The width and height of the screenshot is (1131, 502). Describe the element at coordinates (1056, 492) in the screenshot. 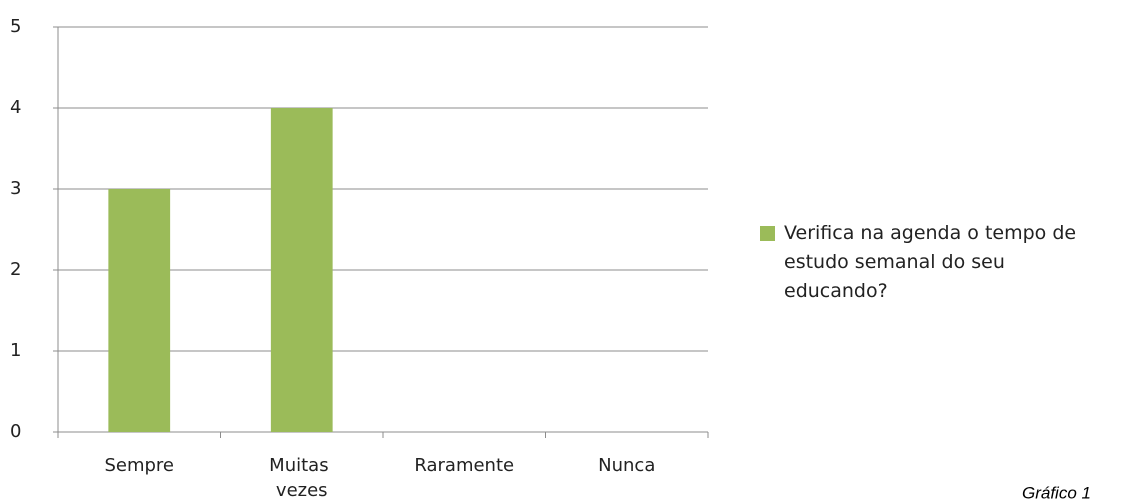

I see `annotation: Gráfico 1` at that location.